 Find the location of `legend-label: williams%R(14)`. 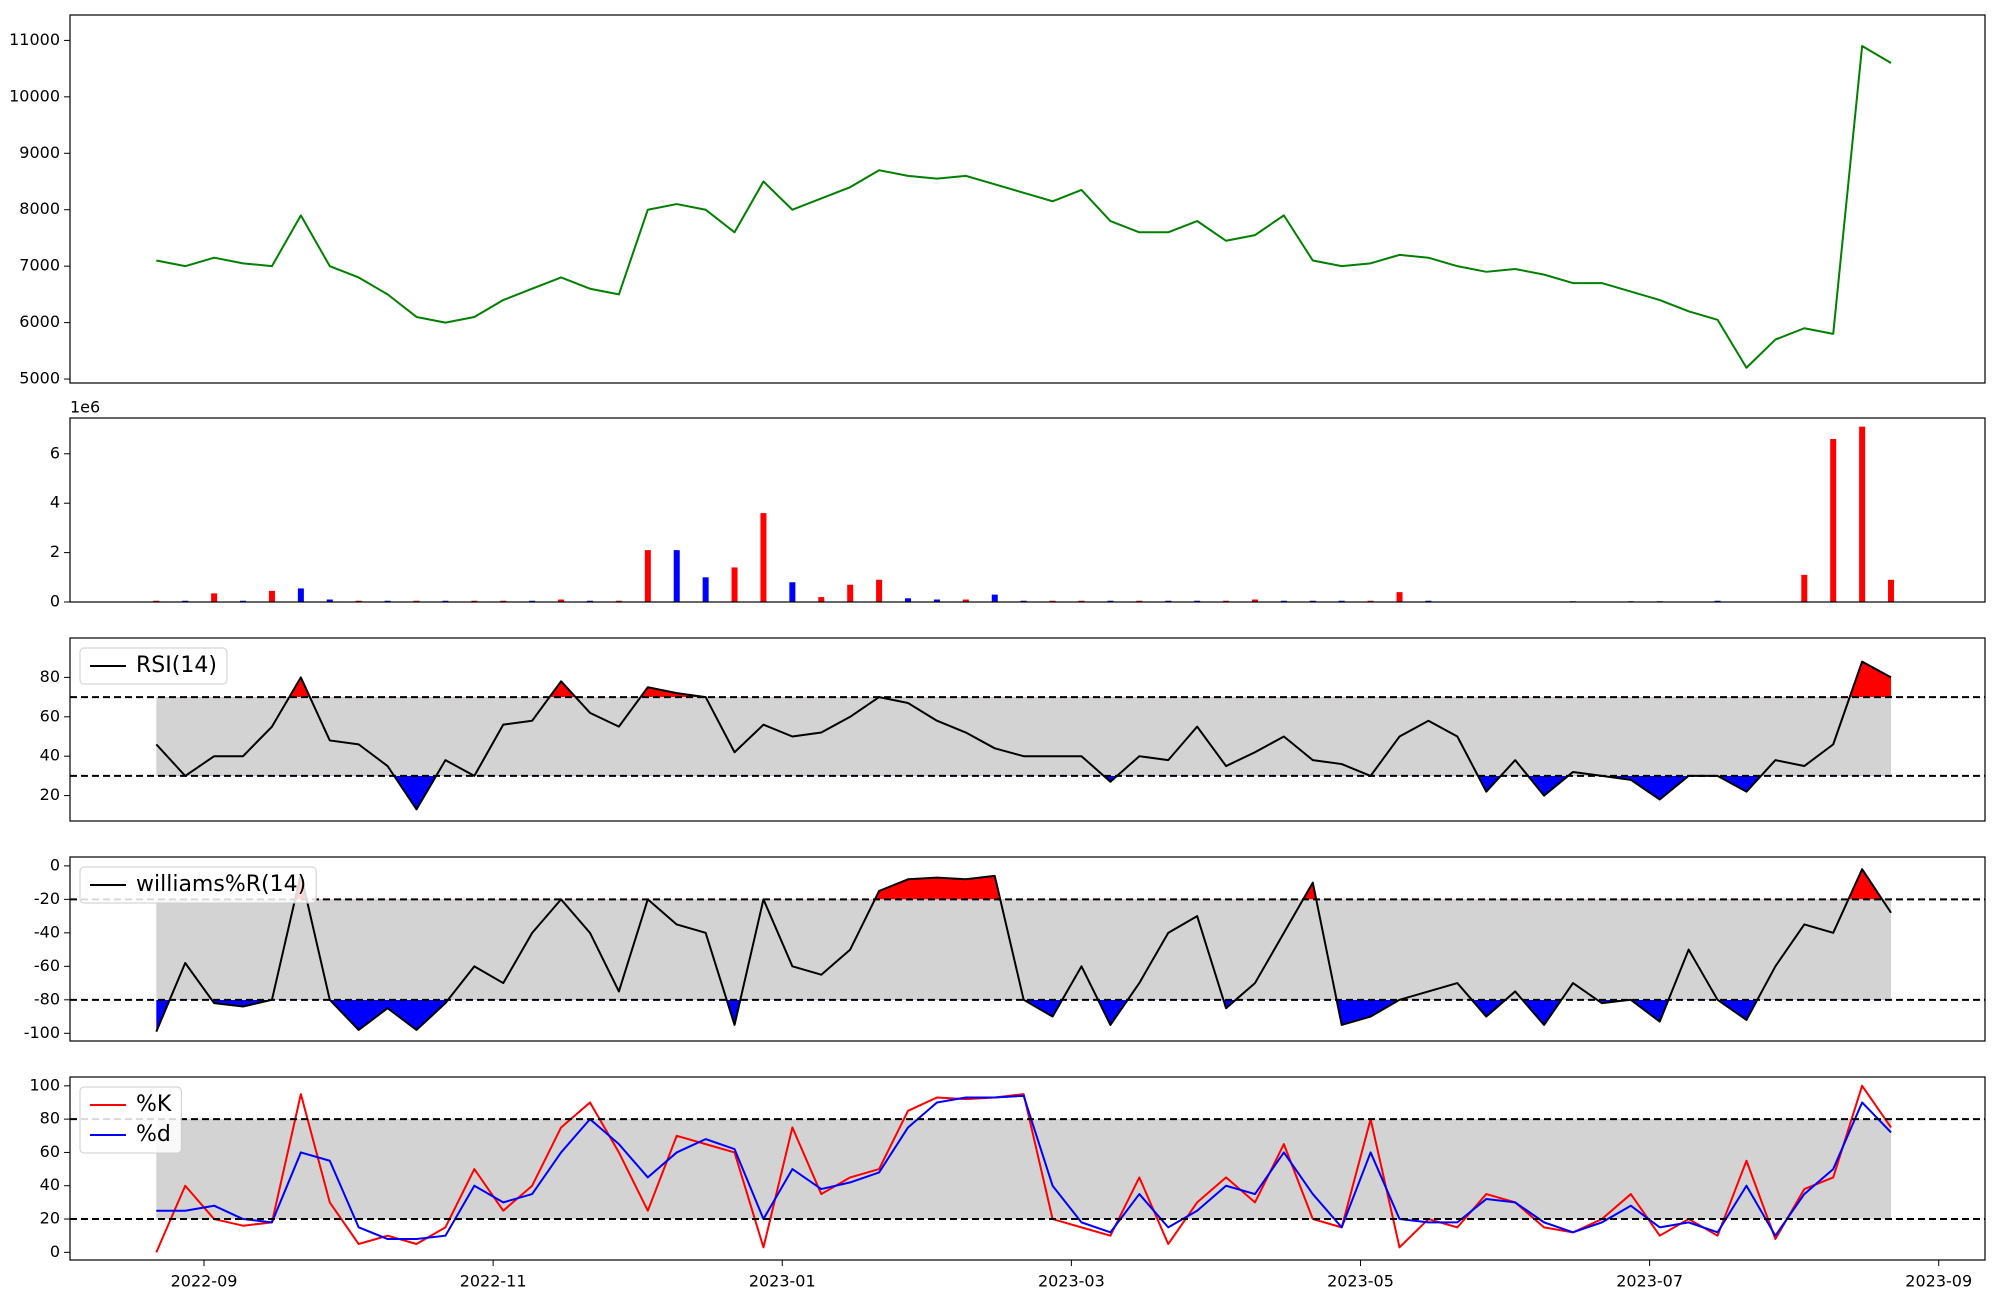

legend-label: williams%R(14) is located at coordinates (221, 884).